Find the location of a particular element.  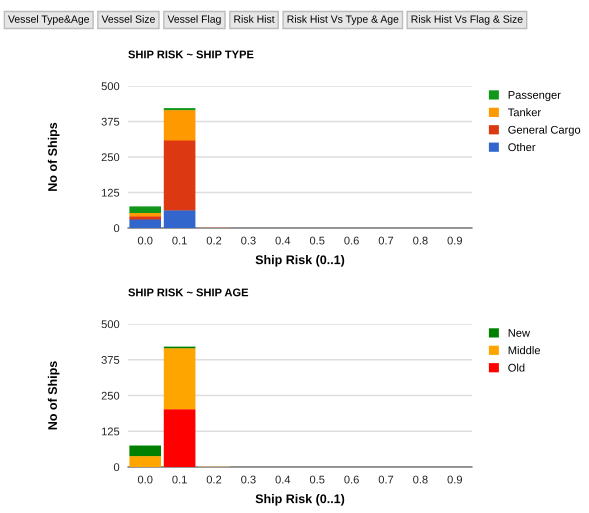

legend-label: Passenger is located at coordinates (534, 96).